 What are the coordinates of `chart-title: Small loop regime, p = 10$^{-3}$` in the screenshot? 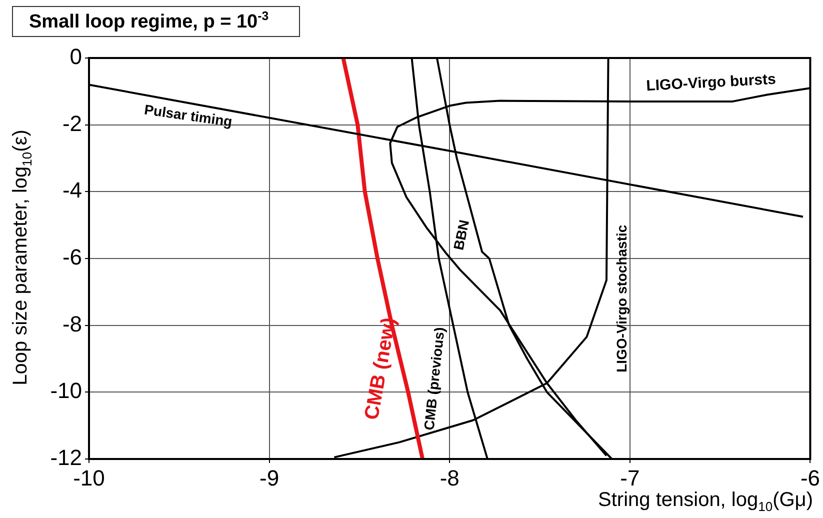 It's located at (156, 22).